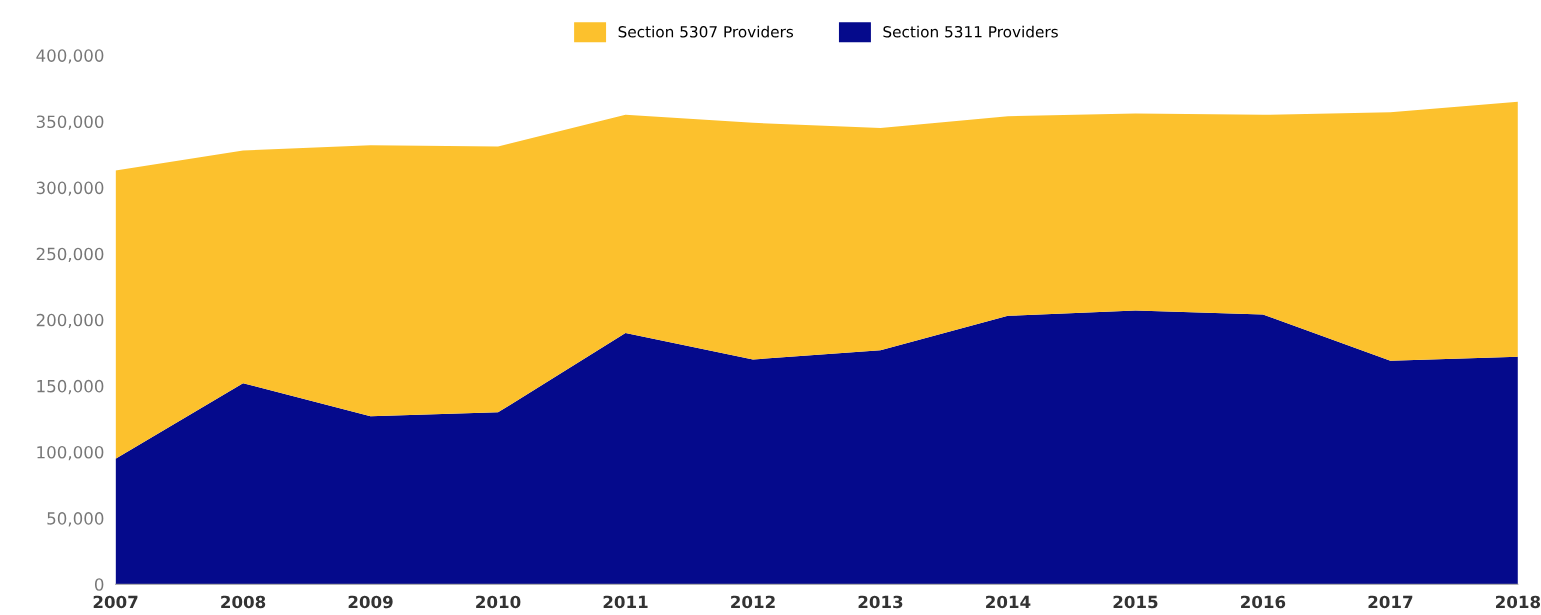 Image resolution: width=1541 pixels, height=615 pixels. I want to click on x-tick-label: 2013, so click(880, 602).